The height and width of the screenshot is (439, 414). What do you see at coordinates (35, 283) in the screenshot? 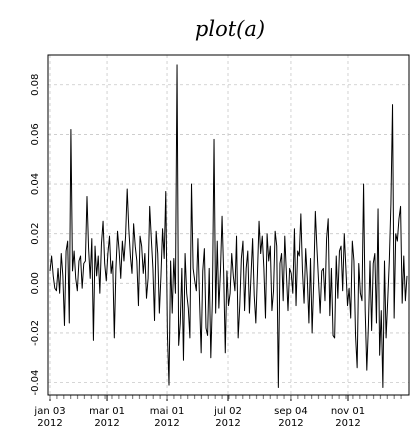
I see `y-tick-label: 0.00` at bounding box center [35, 283].